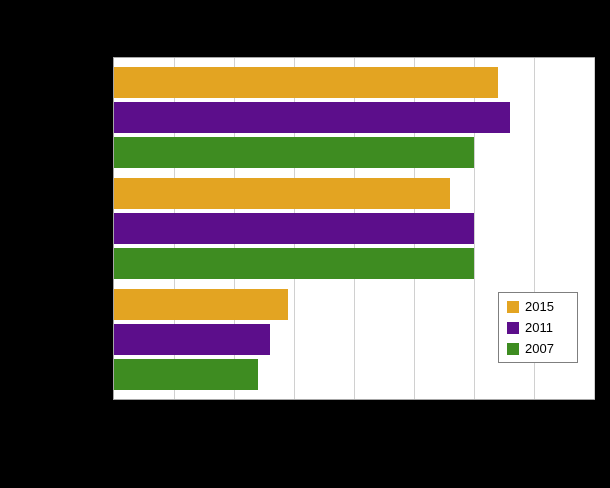 The image size is (610, 488). What do you see at coordinates (513, 327) in the screenshot?
I see `legend-swatch-2011-icon` at bounding box center [513, 327].